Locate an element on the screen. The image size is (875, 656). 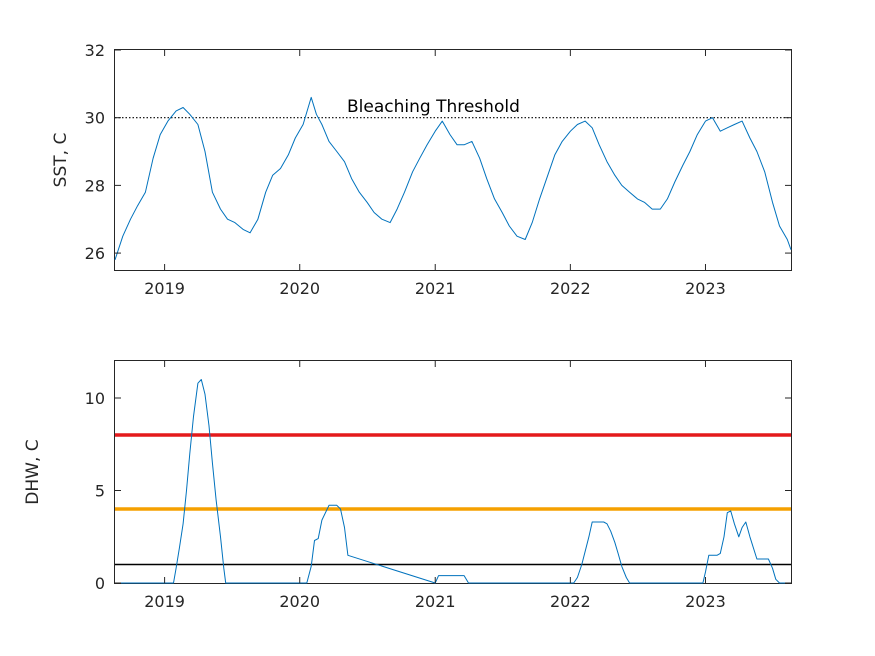
y-tick-label: 26 is located at coordinates (95, 253).